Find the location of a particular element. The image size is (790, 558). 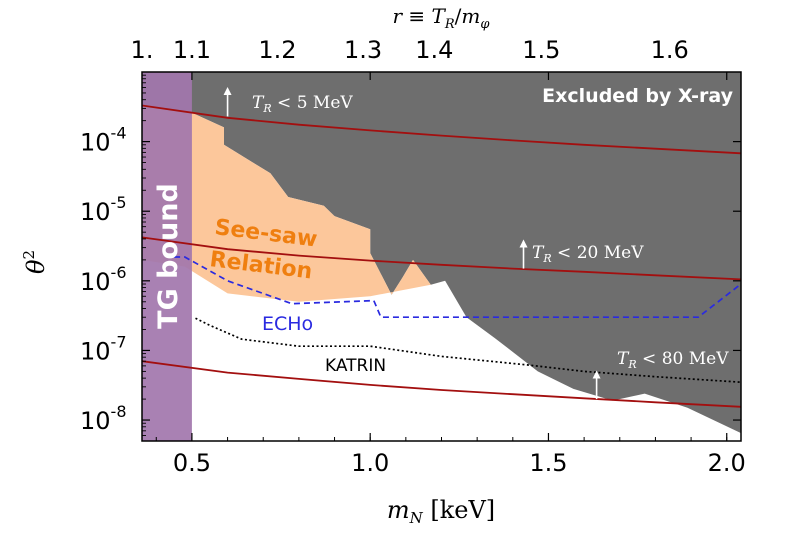

katrin-label: KATRIN is located at coordinates (355, 366).